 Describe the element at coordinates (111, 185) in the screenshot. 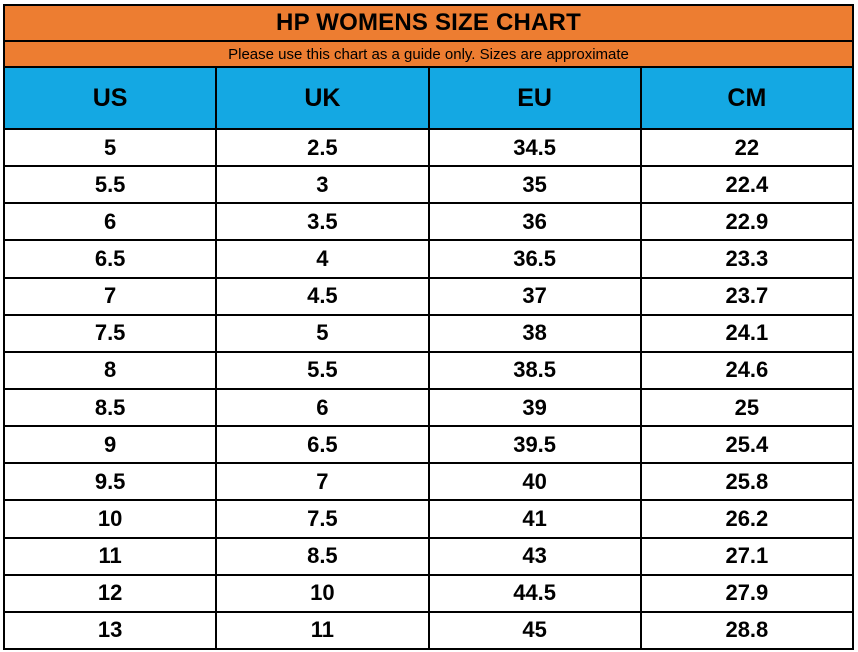

I see `cell-us: 5.5` at that location.